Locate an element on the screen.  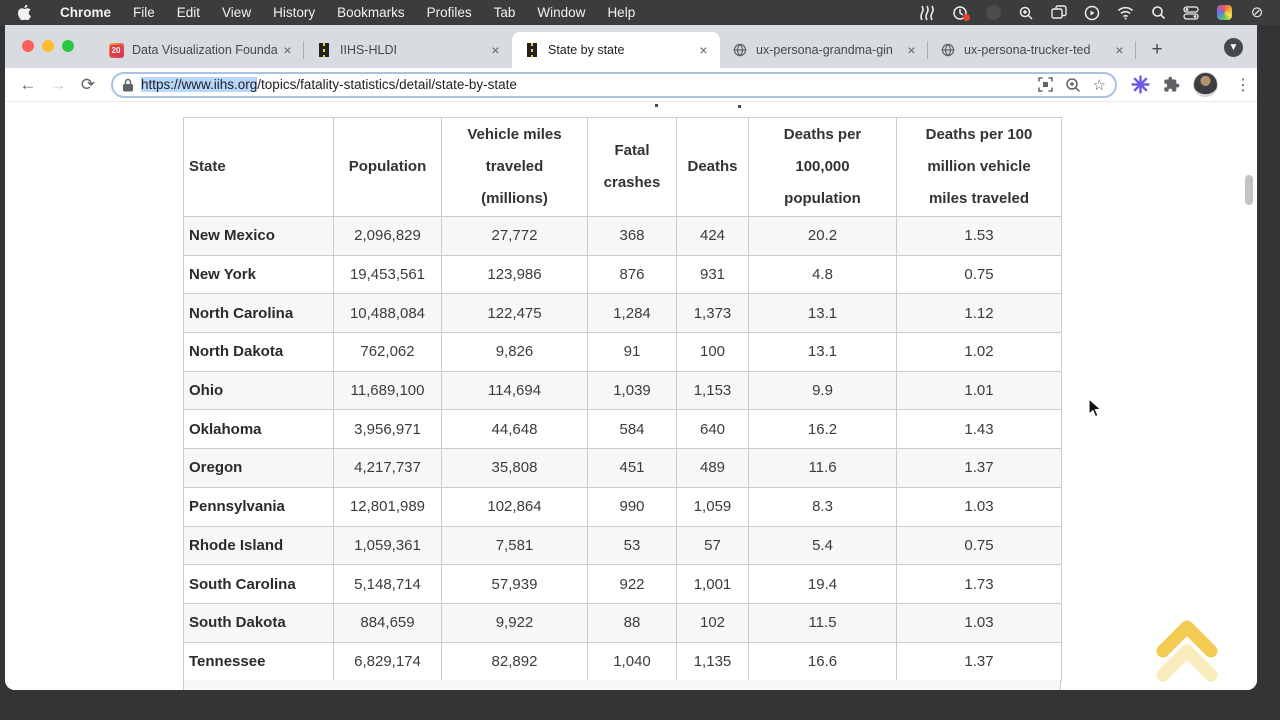
value-cell: 1,001 is located at coordinates (712, 584).